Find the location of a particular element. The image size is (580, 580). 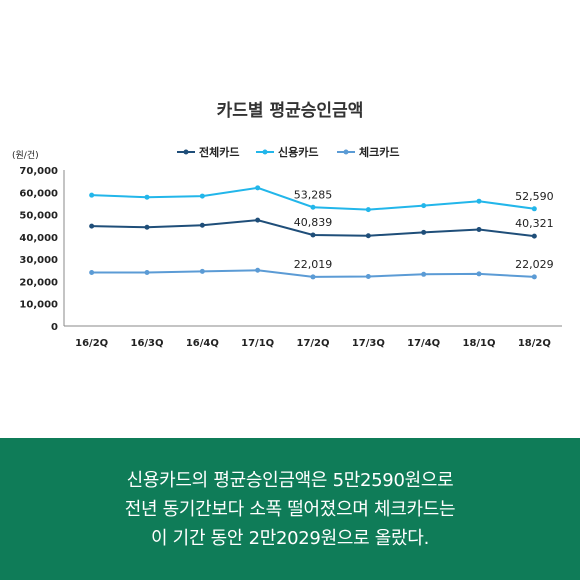

data-label: 53,285 is located at coordinates (313, 194).